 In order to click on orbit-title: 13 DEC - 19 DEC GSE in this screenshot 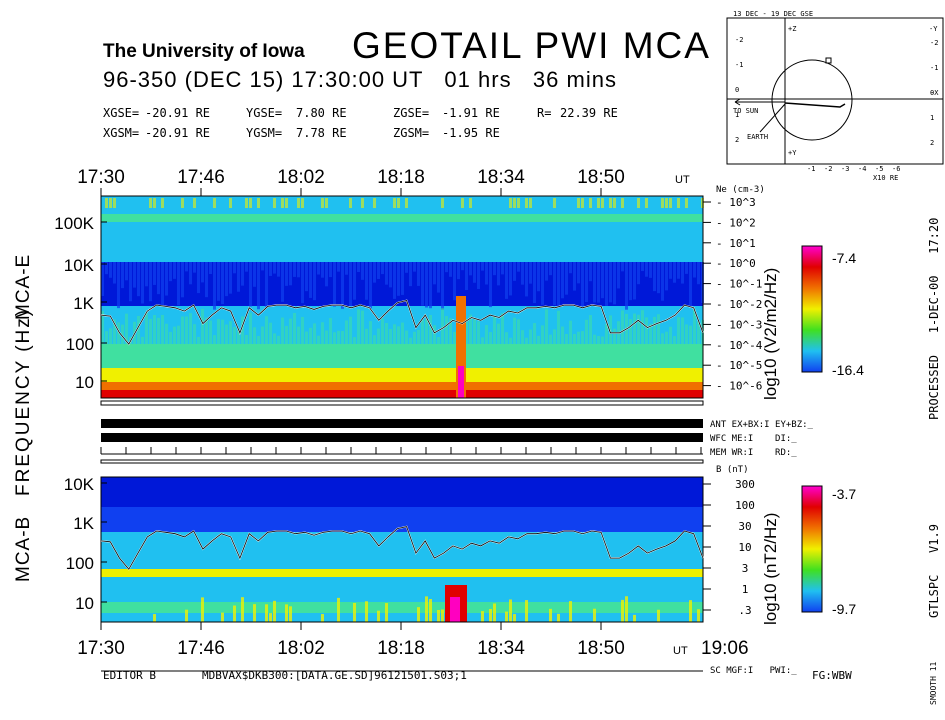, I will do `click(773, 14)`.